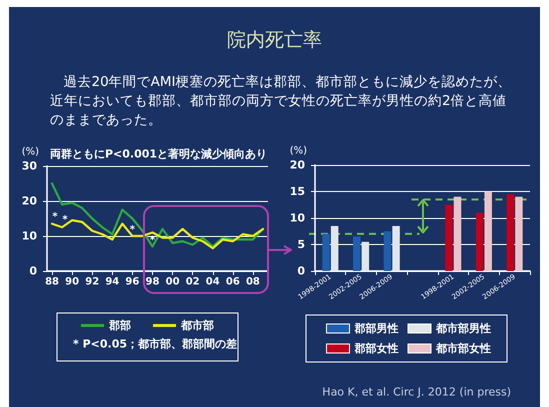  Describe the element at coordinates (297, 191) in the screenshot. I see `y-tick-label: 15` at that location.